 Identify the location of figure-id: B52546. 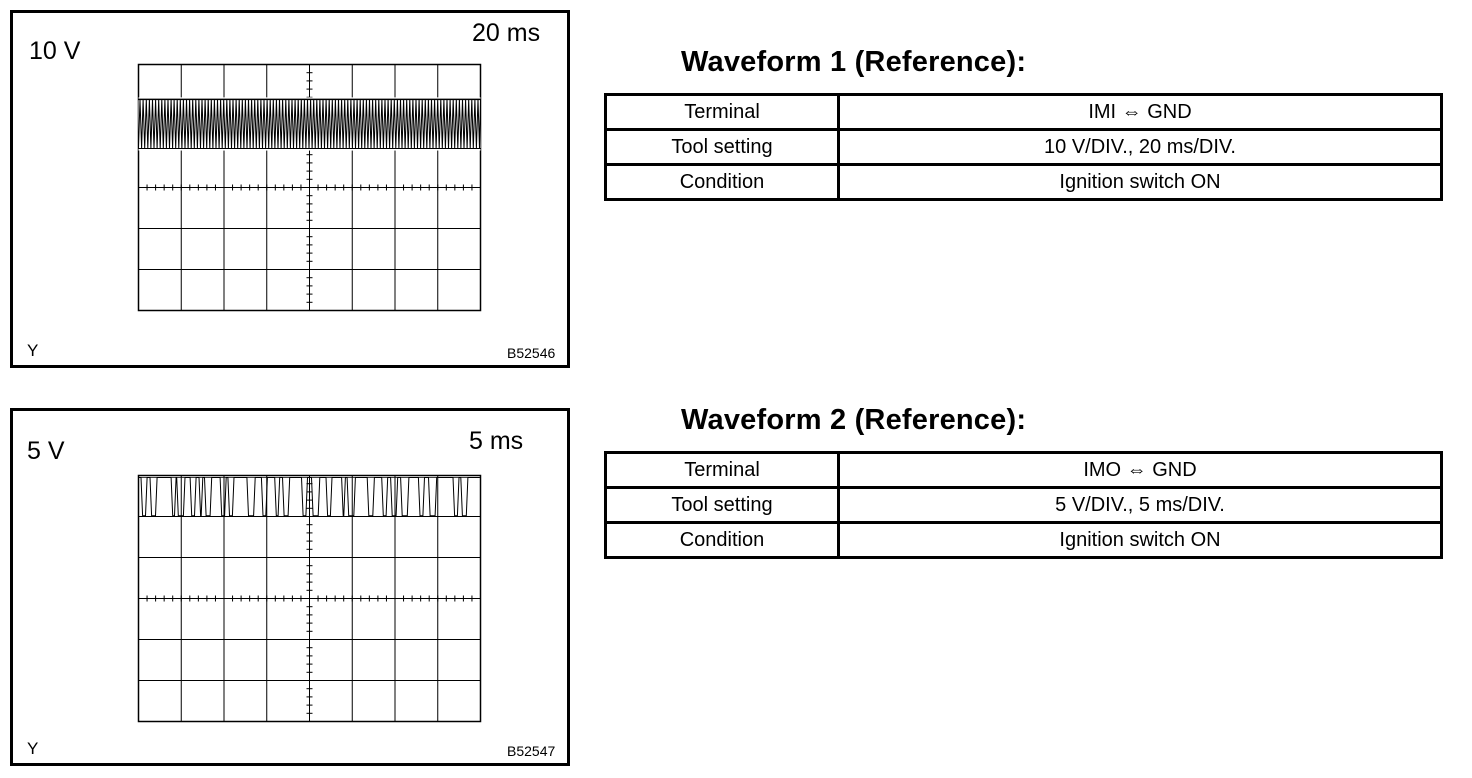
(531, 353).